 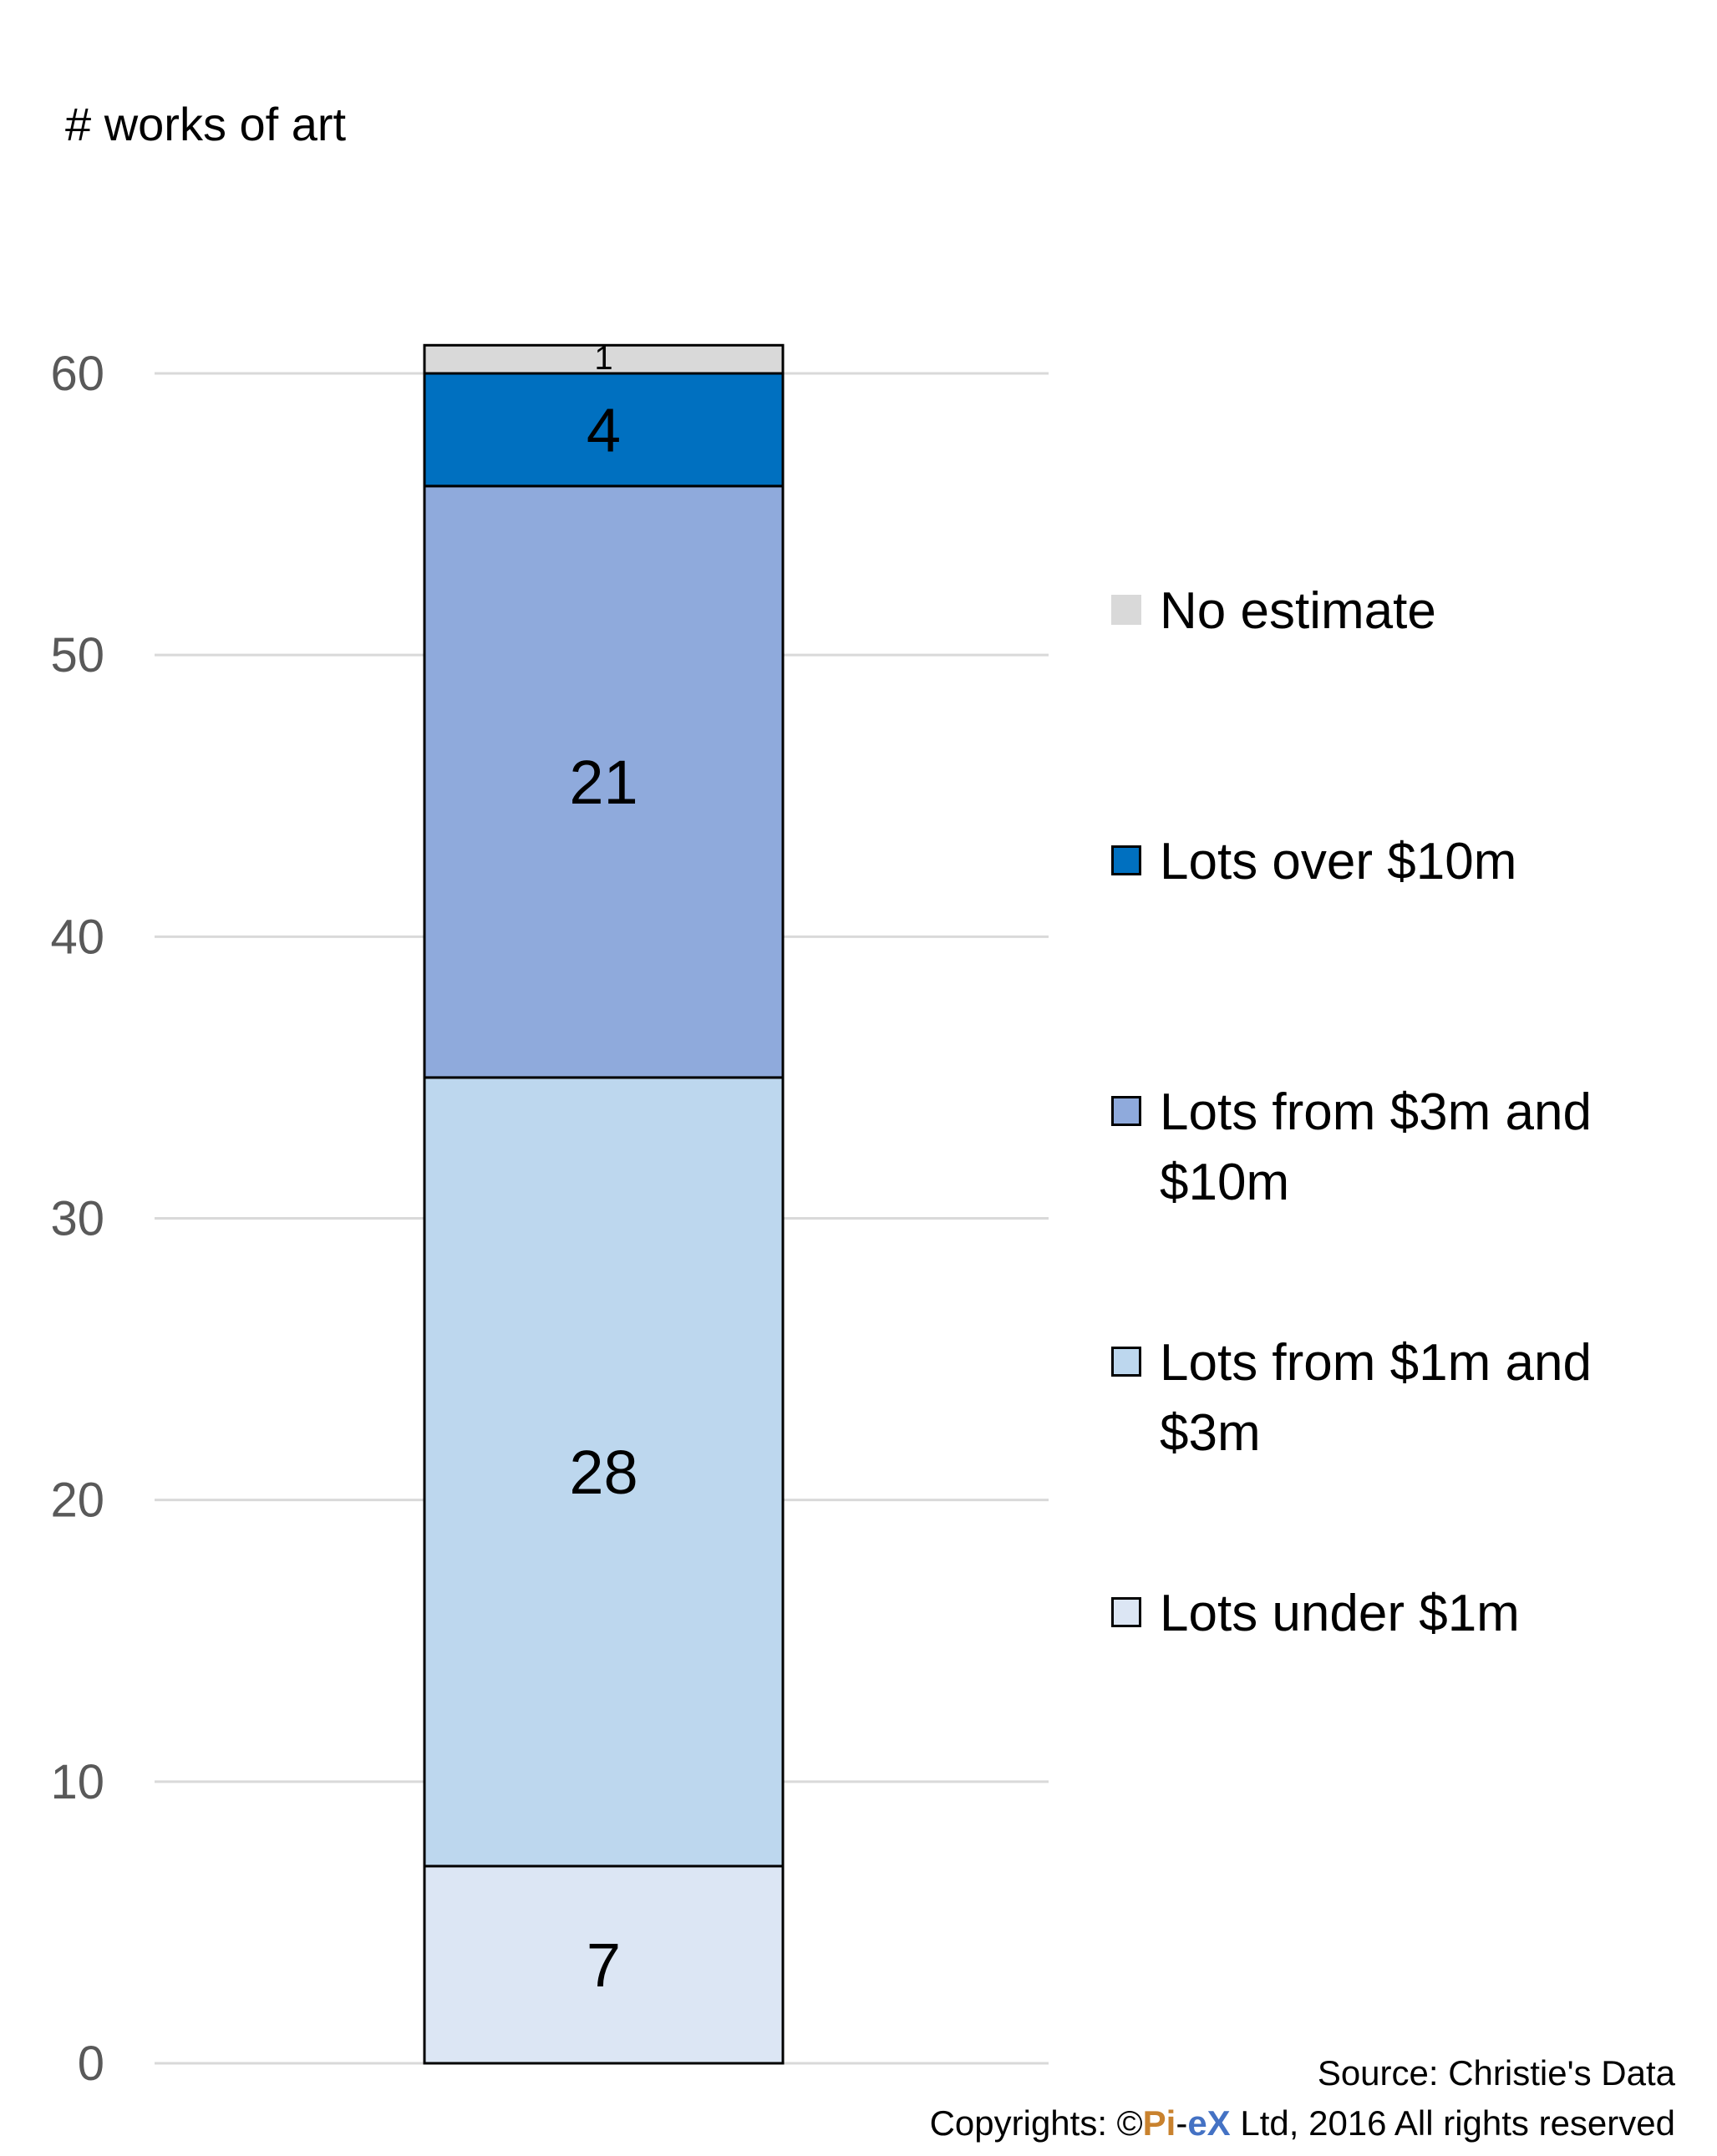 What do you see at coordinates (1340, 1613) in the screenshot?
I see `legend-label-under-1m: Lots under $1m` at bounding box center [1340, 1613].